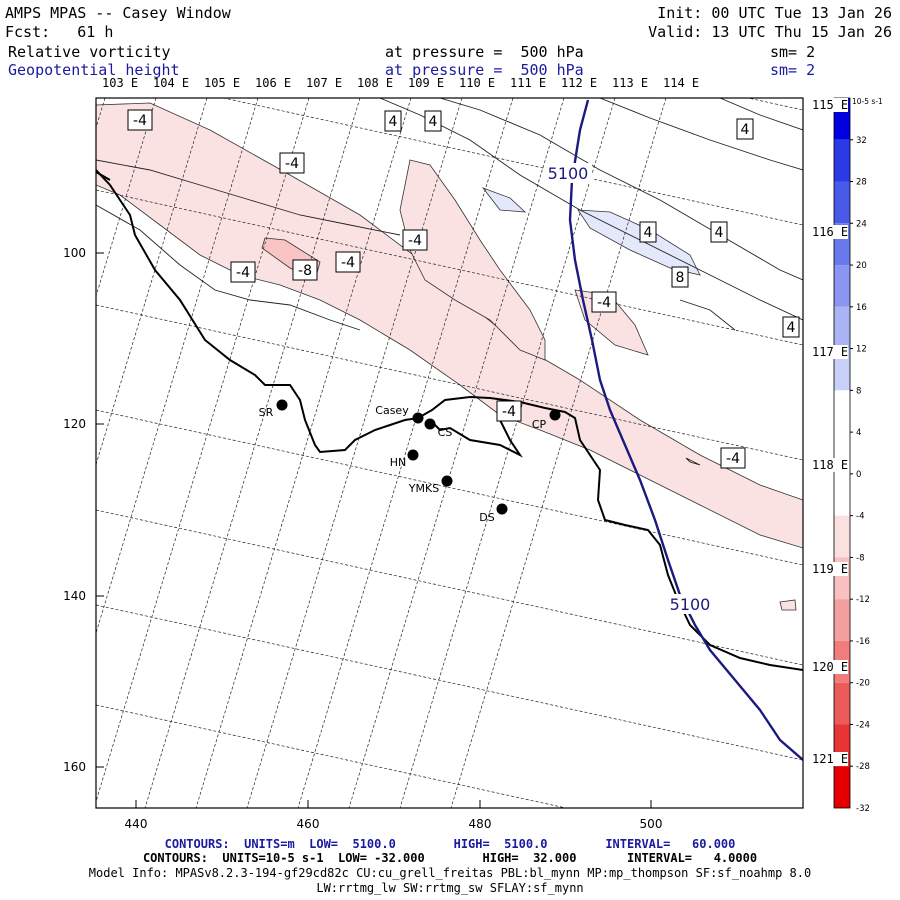 The height and width of the screenshot is (900, 900). What do you see at coordinates (630, 83) in the screenshot?
I see `top-longitude-label: 113 E` at bounding box center [630, 83].